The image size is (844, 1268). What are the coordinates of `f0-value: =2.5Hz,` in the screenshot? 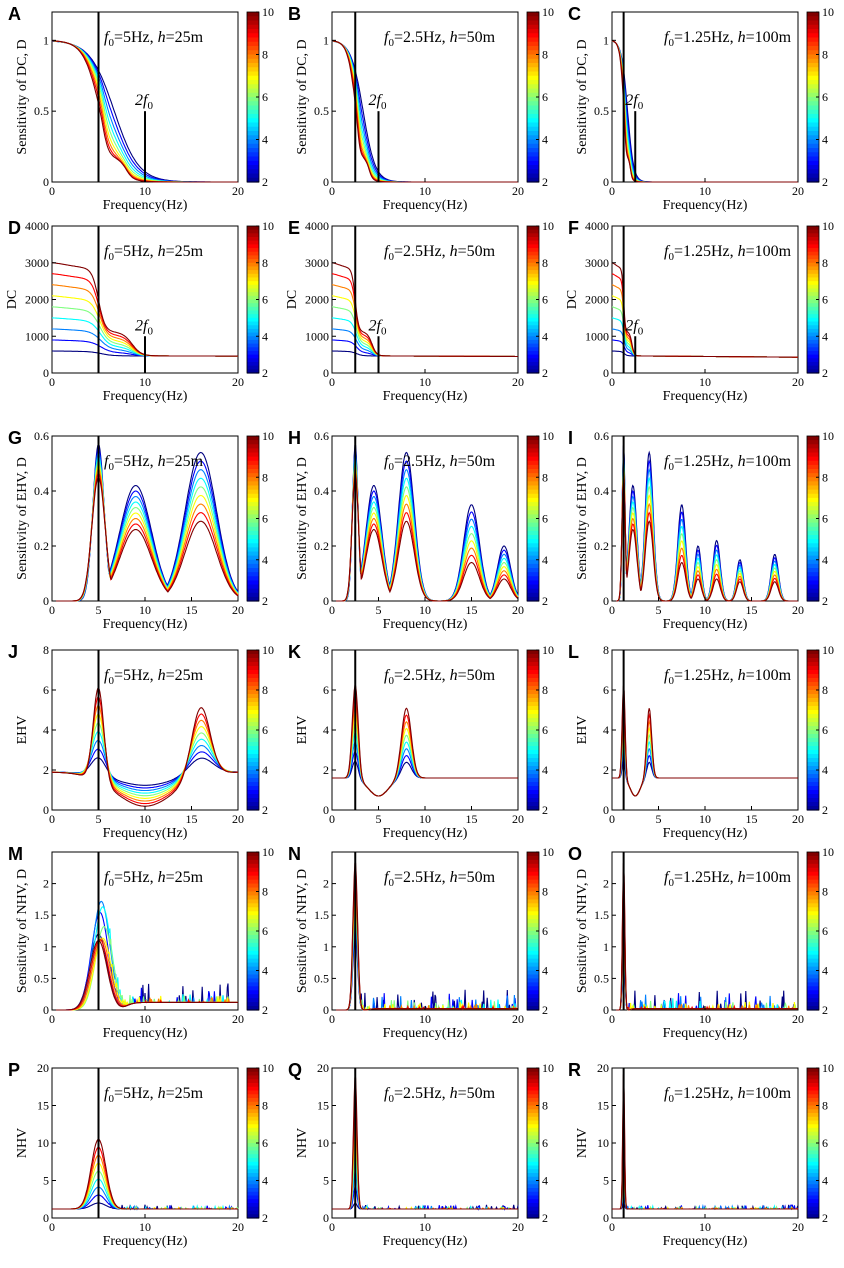 It's located at (422, 461).